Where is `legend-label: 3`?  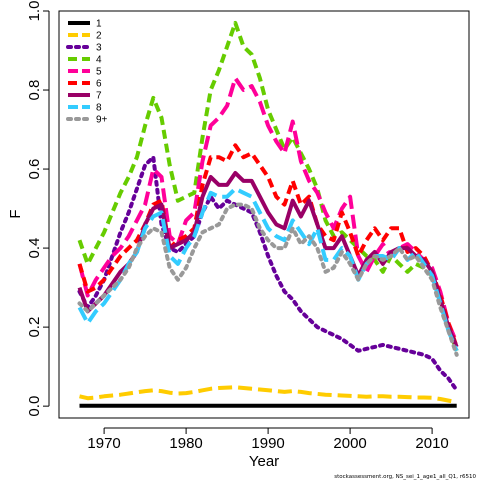 legend-label: 3 is located at coordinates (99, 48).